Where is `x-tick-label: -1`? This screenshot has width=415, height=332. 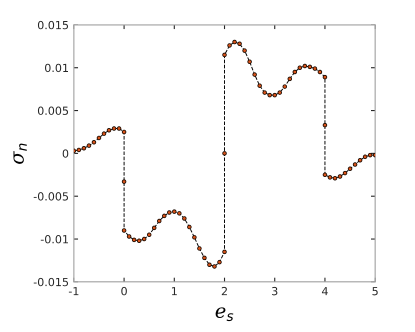 x-tick-label: -1 is located at coordinates (73, 291).